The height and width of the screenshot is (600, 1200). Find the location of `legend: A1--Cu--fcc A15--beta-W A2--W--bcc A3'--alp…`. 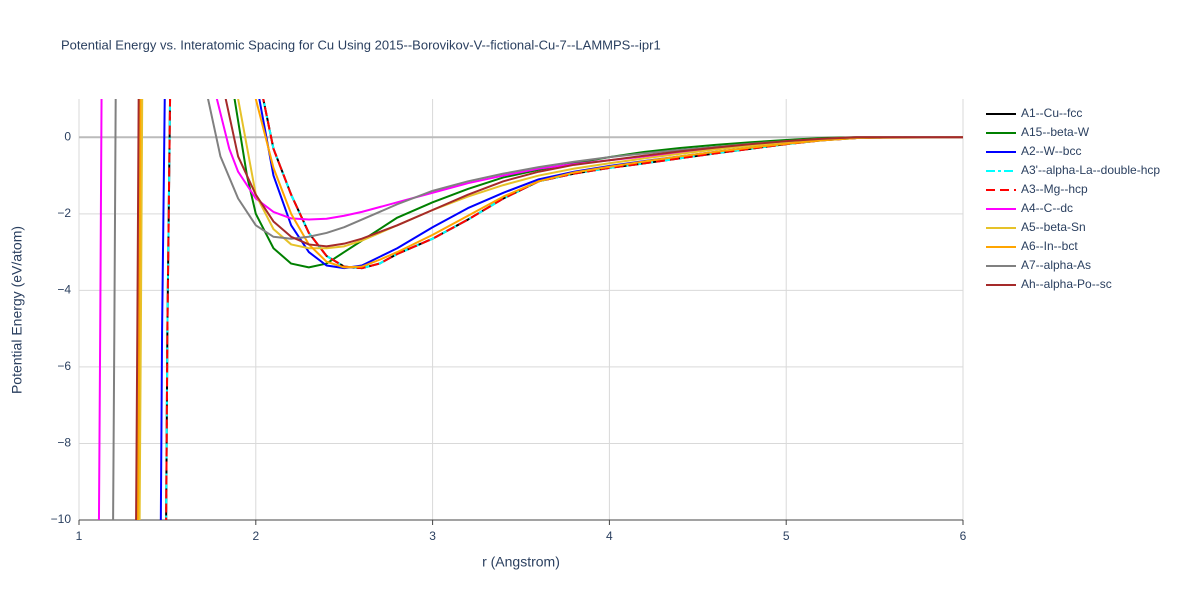

legend: A1--Cu--fcc A15--beta-W A2--W--bcc A3'--alp… is located at coordinates (1073, 198).